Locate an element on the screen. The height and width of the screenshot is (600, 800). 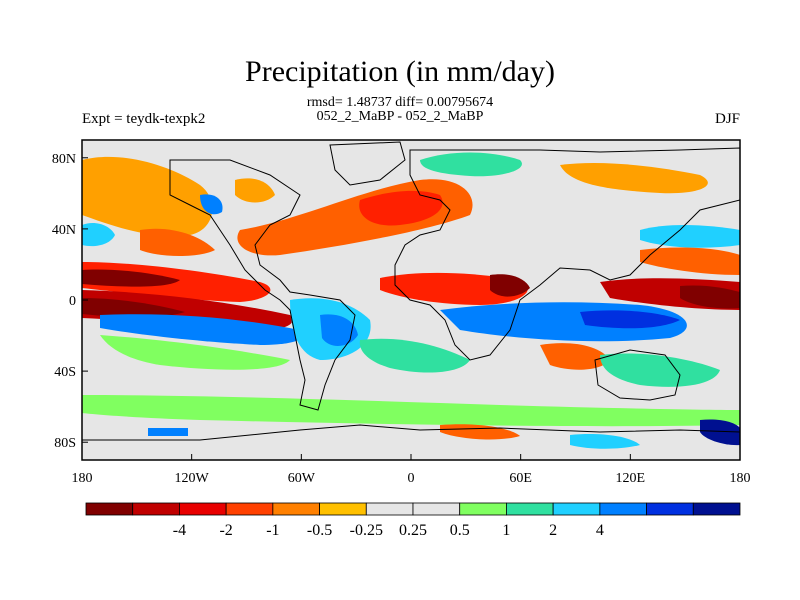
field-north-west-blue is located at coordinates (98, 235).